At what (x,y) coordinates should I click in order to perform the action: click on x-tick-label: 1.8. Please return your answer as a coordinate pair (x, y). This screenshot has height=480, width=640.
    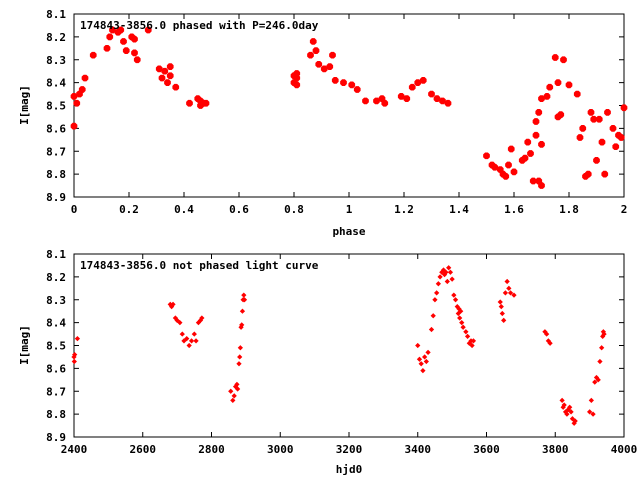
    Looking at the image, I should click on (569, 209).